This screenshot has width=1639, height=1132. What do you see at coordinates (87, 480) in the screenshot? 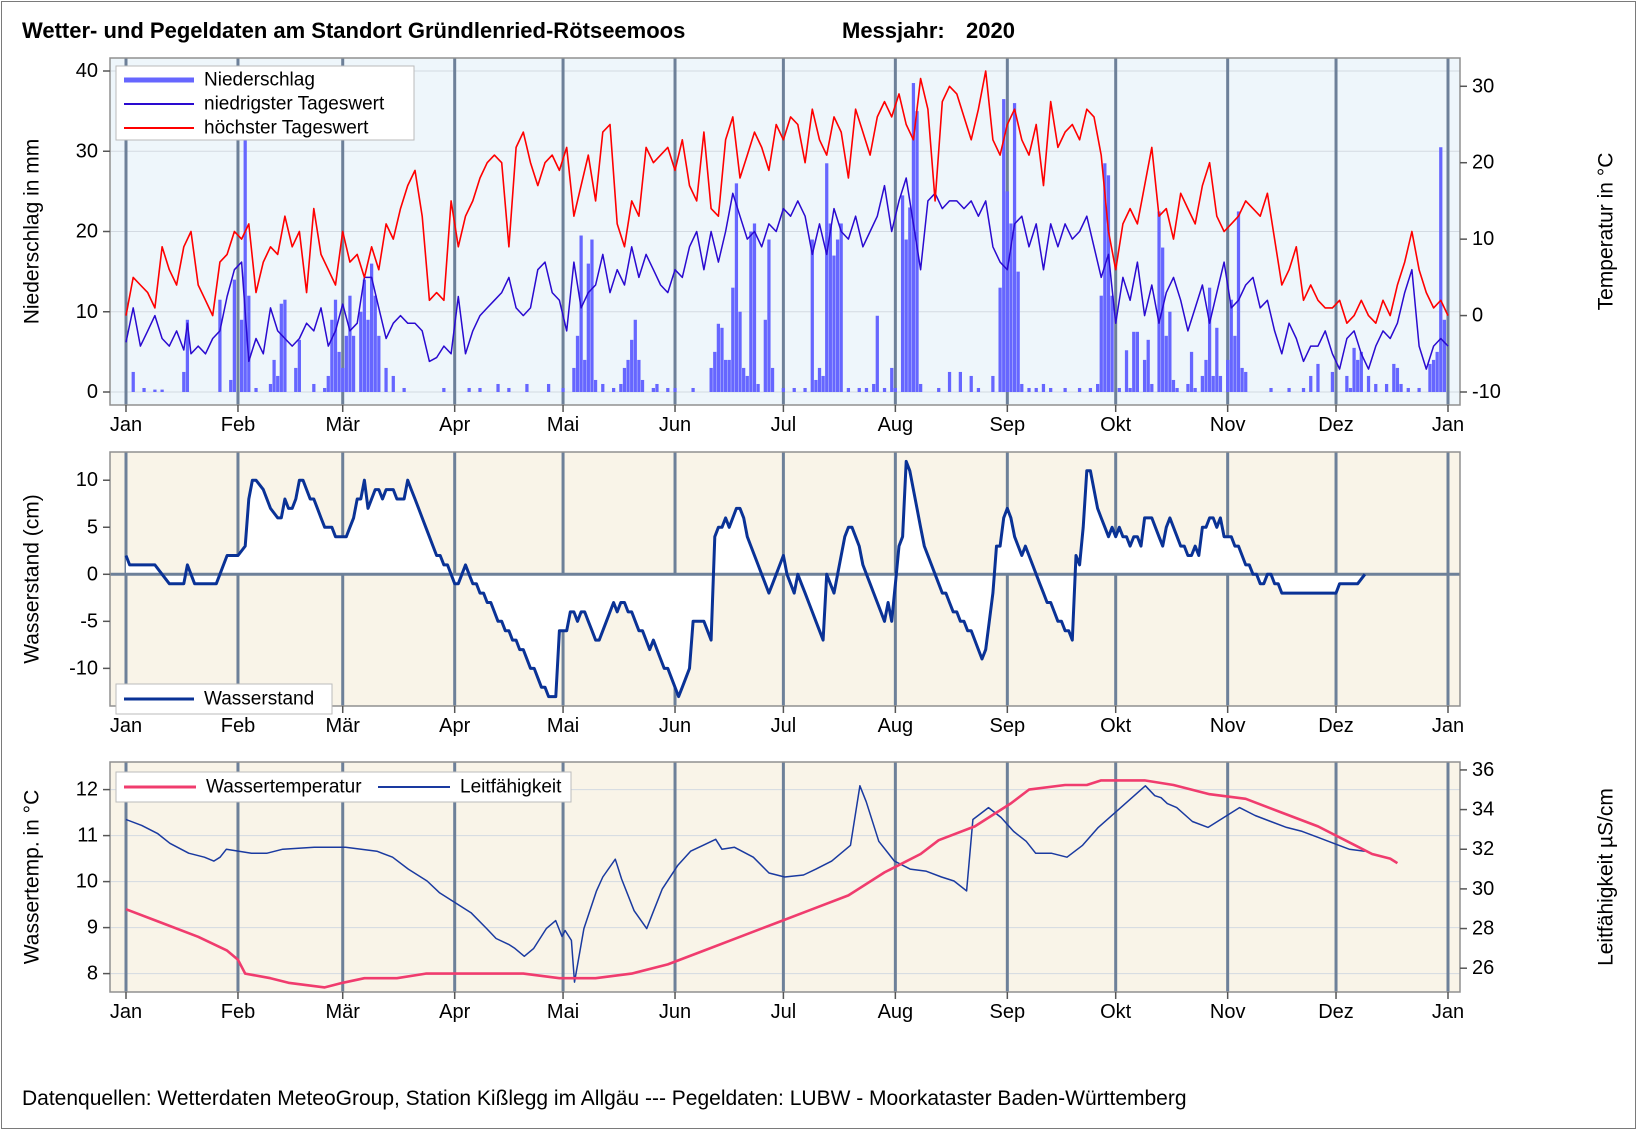
I see `level-panel-y-tick-label: 10` at bounding box center [87, 480].